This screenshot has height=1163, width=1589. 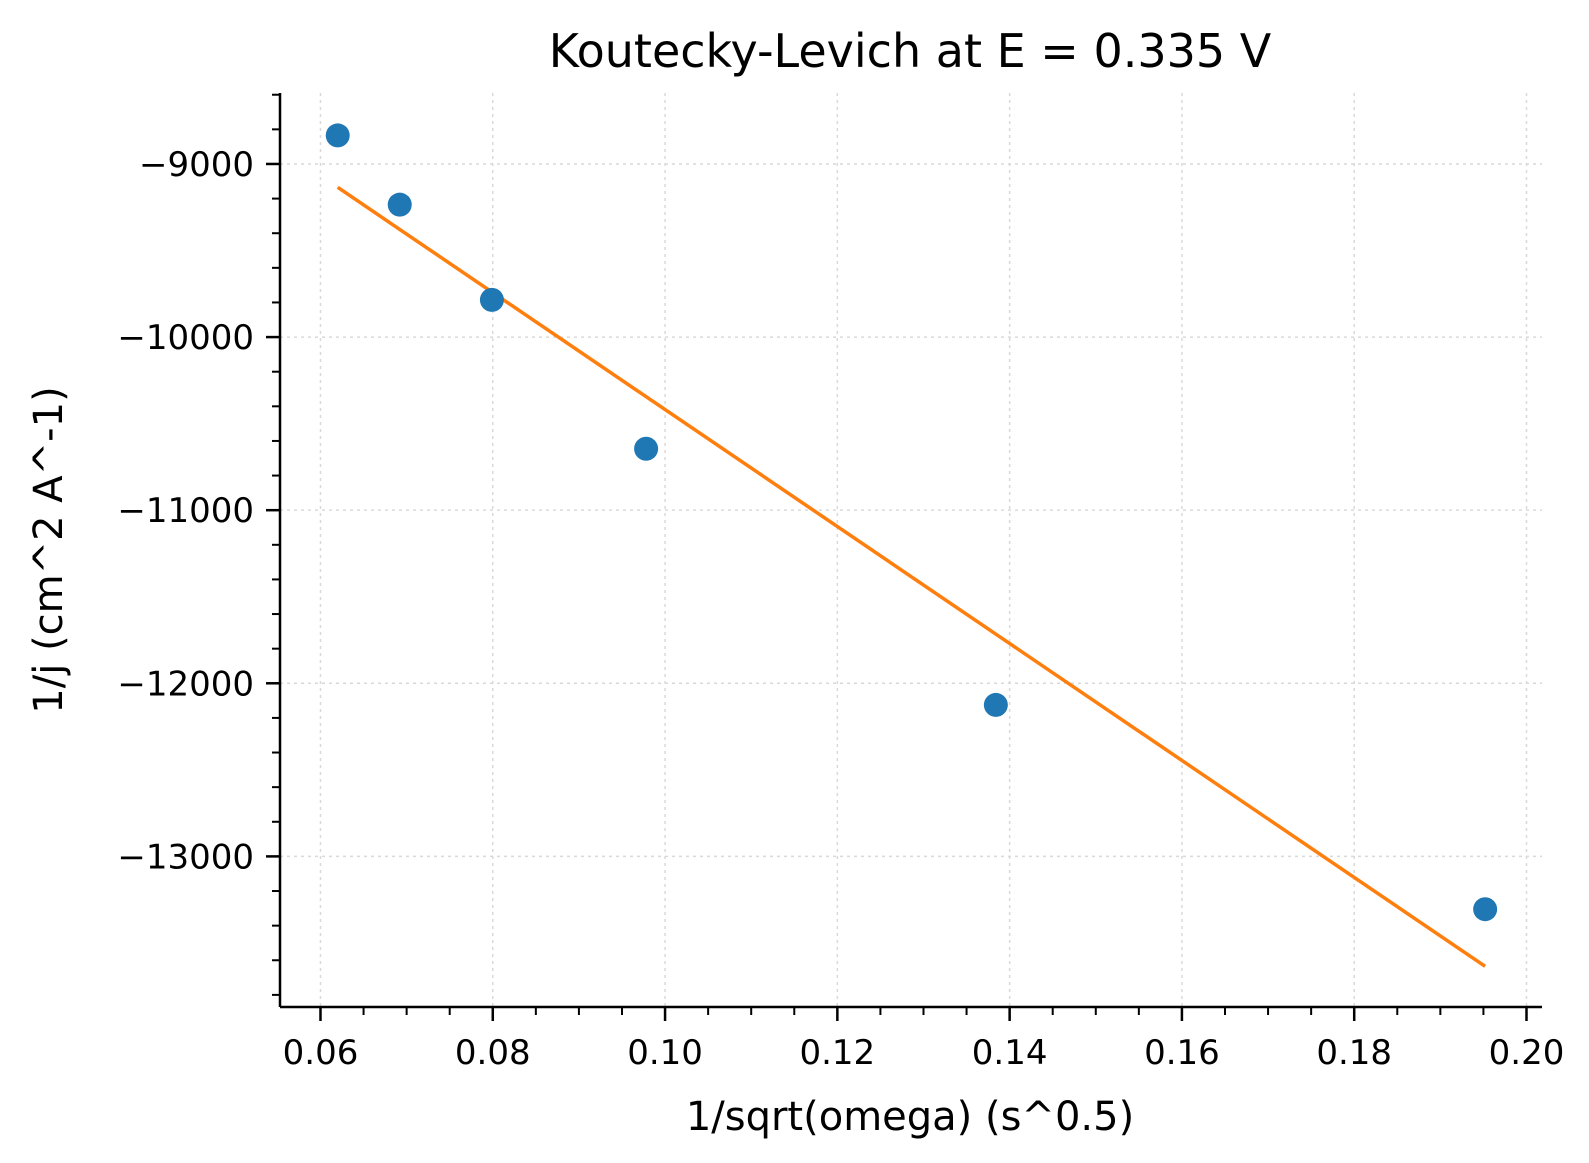 What do you see at coordinates (185, 857) in the screenshot?
I see `y-tick-label: −13000` at bounding box center [185, 857].